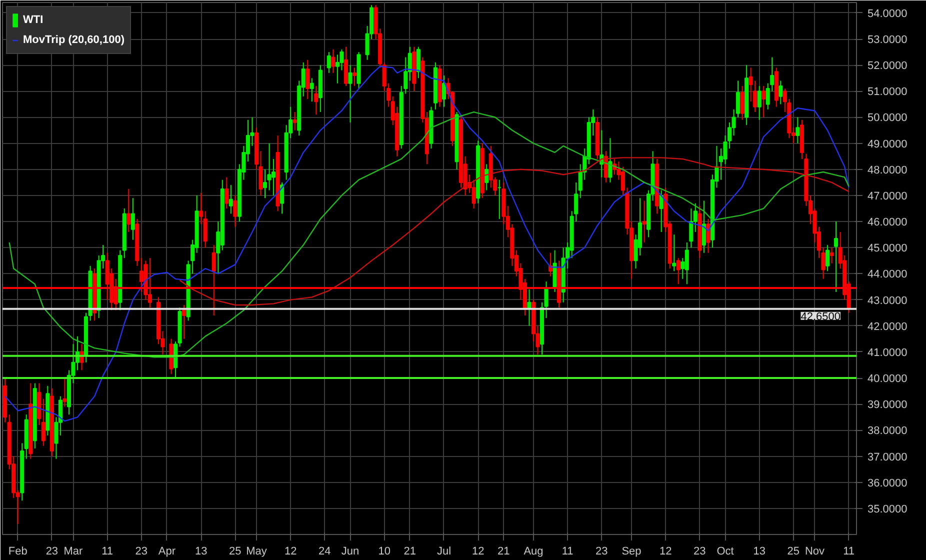 The image size is (926, 560). What do you see at coordinates (888, 274) in the screenshot?
I see `y-tick-label: 44.0000` at bounding box center [888, 274].